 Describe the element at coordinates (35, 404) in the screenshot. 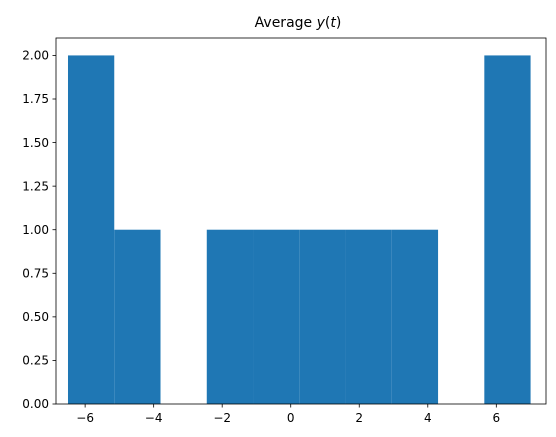

I see `y-tick-label-0: 0.00` at that location.